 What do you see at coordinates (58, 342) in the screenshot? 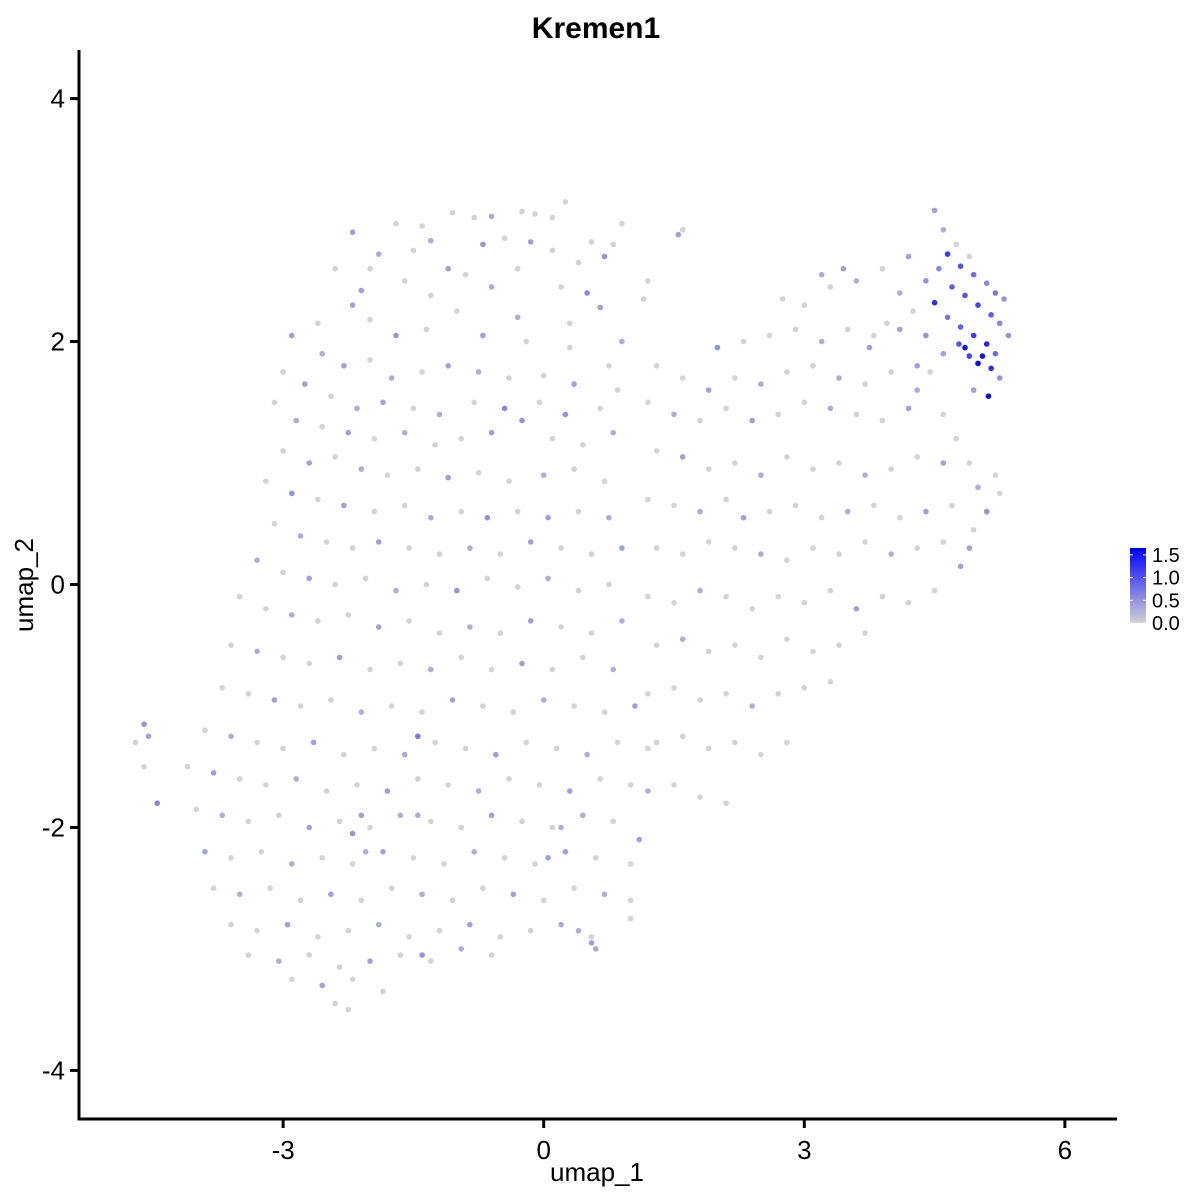
I see `y-tick-label: 2` at bounding box center [58, 342].